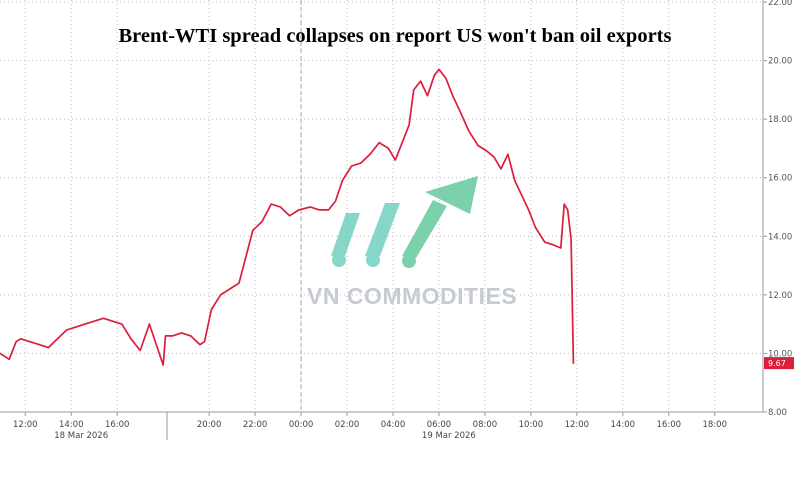  Describe the element at coordinates (777, 209) in the screenshot. I see `y-tick-labels: 8.00 10.00 12.00 14.00 16.00 18.00 20.00 22.00` at that location.